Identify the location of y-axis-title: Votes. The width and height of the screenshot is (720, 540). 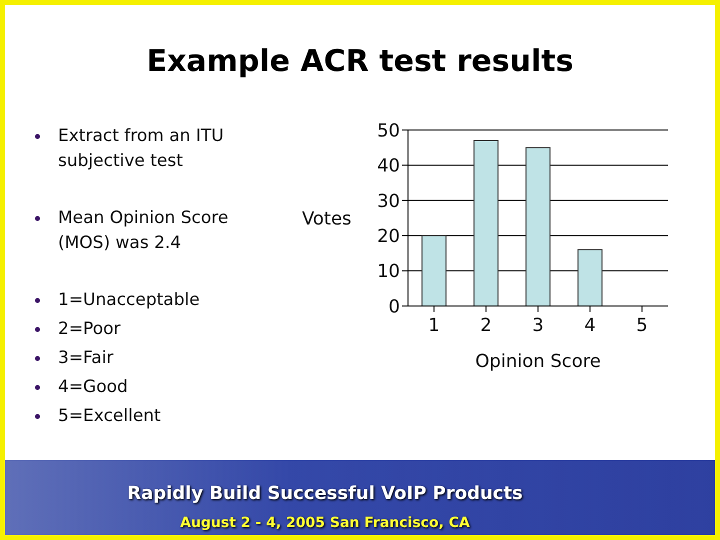
(327, 219).